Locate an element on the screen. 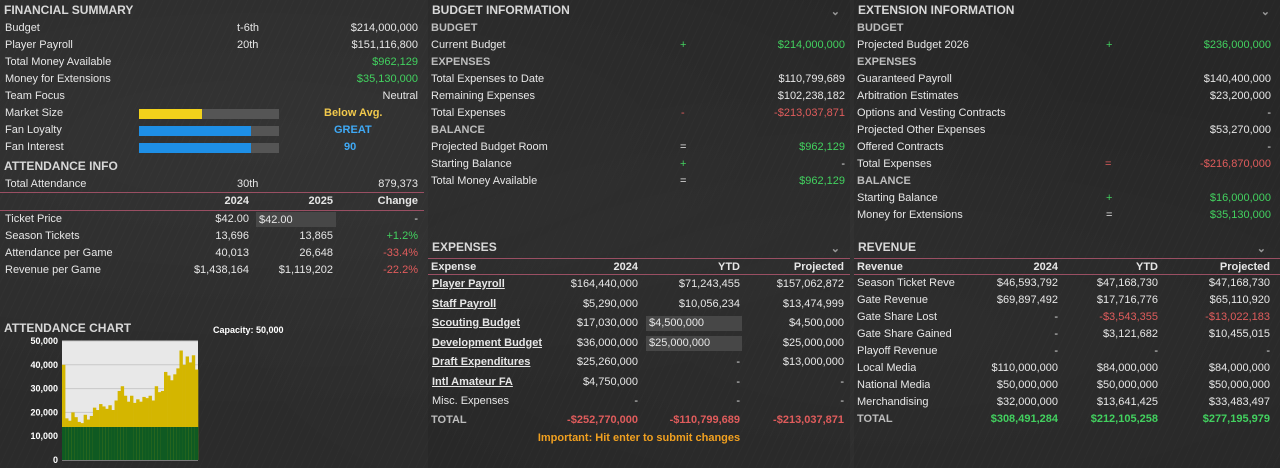 The image size is (1280, 468). expense-projected: $4,500,000 is located at coordinates (816, 323).